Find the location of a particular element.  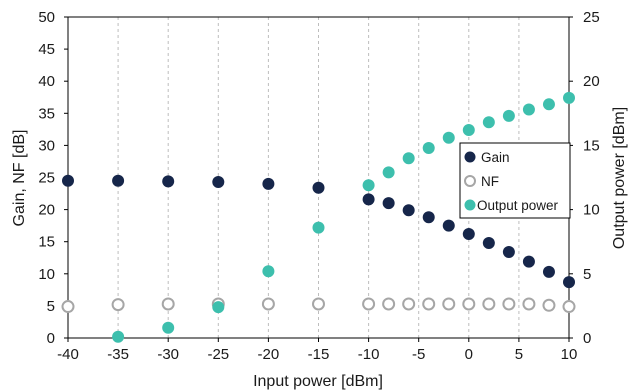

y-right-tick-label: 5 is located at coordinates (587, 274).